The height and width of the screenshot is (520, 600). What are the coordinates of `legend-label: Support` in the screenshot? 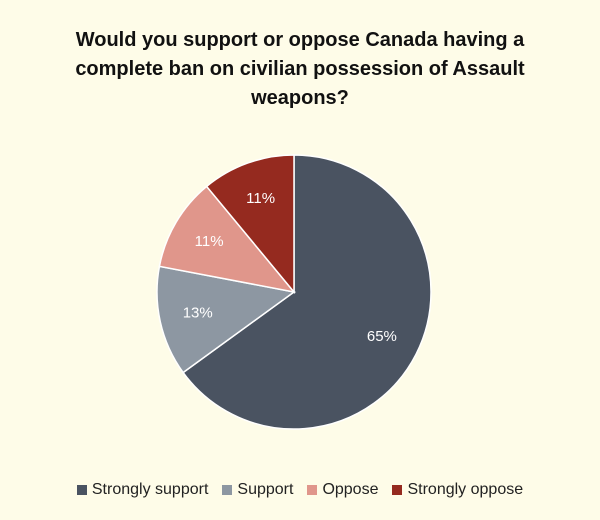 It's located at (265, 489).